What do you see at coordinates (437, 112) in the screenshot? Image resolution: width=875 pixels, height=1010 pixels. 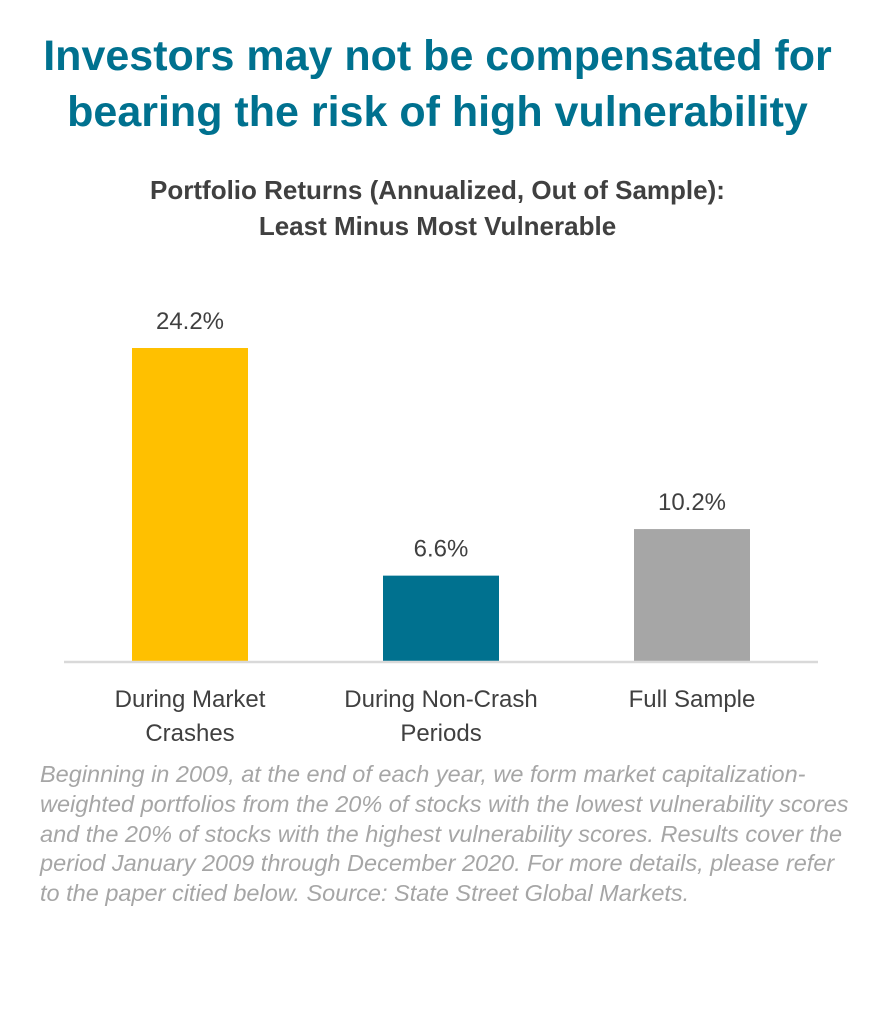 I see `page-title-line-2: bearing the risk of high vulnerability` at bounding box center [437, 112].